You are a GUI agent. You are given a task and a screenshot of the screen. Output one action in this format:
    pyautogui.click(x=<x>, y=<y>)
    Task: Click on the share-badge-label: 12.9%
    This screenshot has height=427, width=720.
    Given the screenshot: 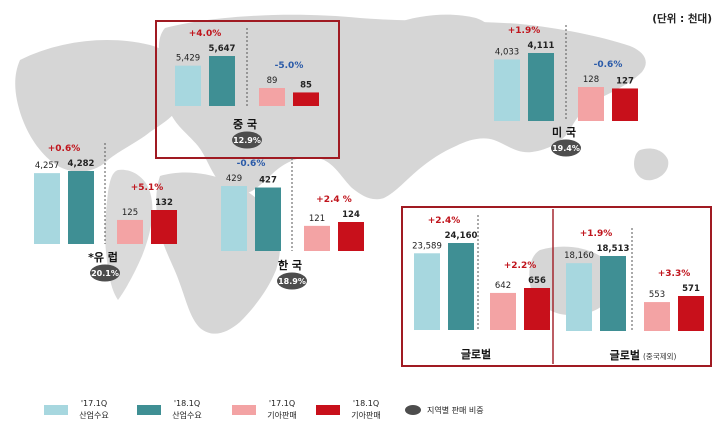 What is the action you would take?
    pyautogui.click(x=247, y=140)
    